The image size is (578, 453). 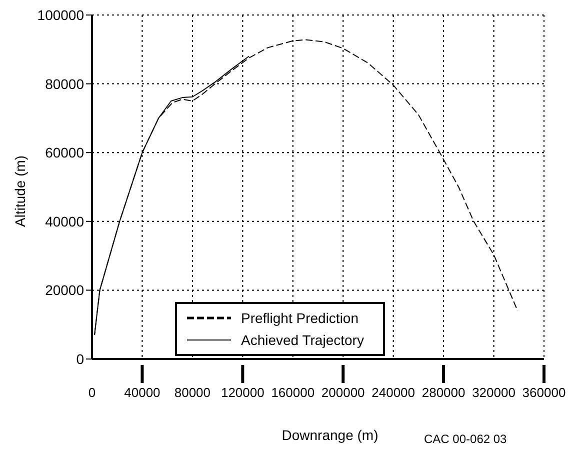 What do you see at coordinates (300, 318) in the screenshot?
I see `legend-label: Preflight Prediction` at bounding box center [300, 318].